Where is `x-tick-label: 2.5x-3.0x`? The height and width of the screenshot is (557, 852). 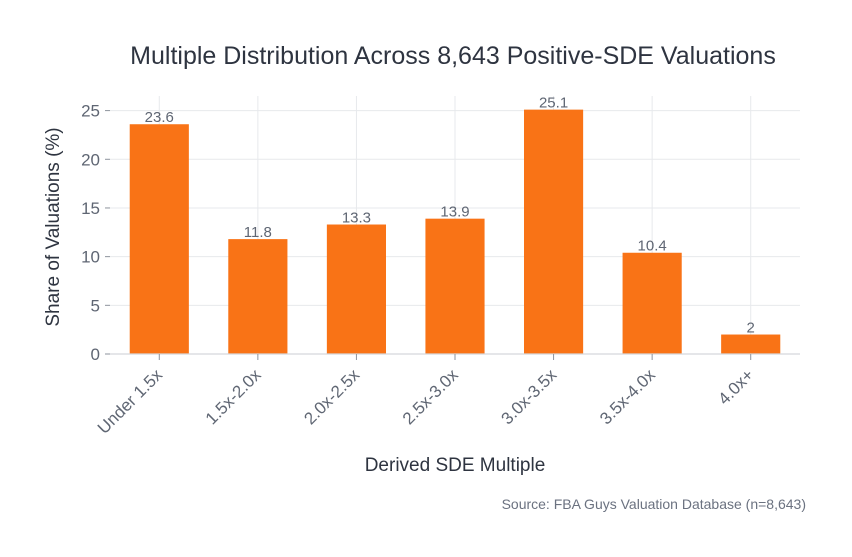
x-tick-label: 2.5x-3.0x is located at coordinates (430, 396).